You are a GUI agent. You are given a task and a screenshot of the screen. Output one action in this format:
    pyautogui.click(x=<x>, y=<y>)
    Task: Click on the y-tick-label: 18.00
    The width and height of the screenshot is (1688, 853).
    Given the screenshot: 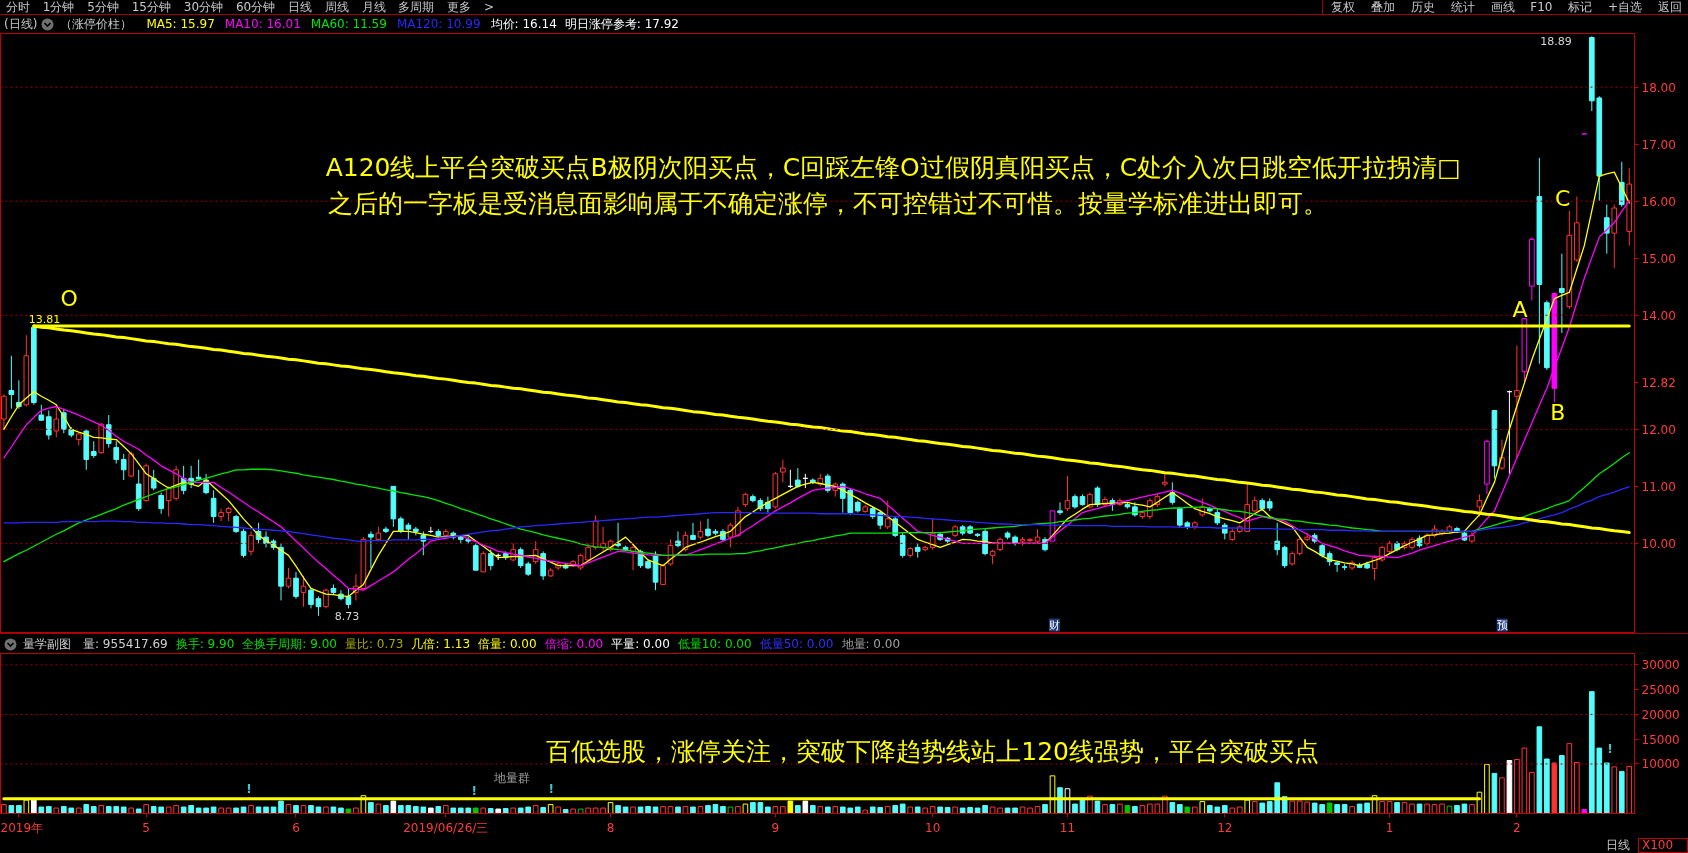 What is the action you would take?
    pyautogui.click(x=1658, y=87)
    